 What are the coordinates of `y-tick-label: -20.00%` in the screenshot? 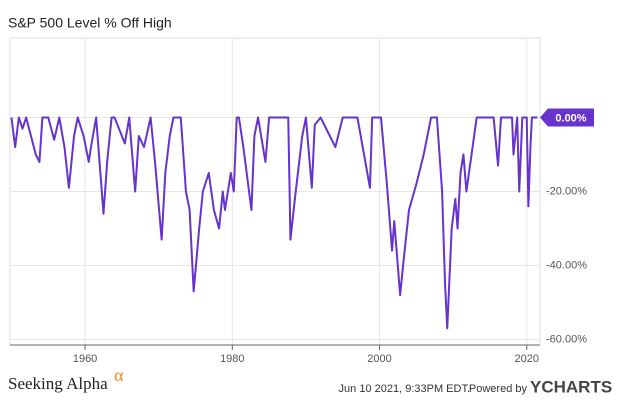 It's located at (566, 191).